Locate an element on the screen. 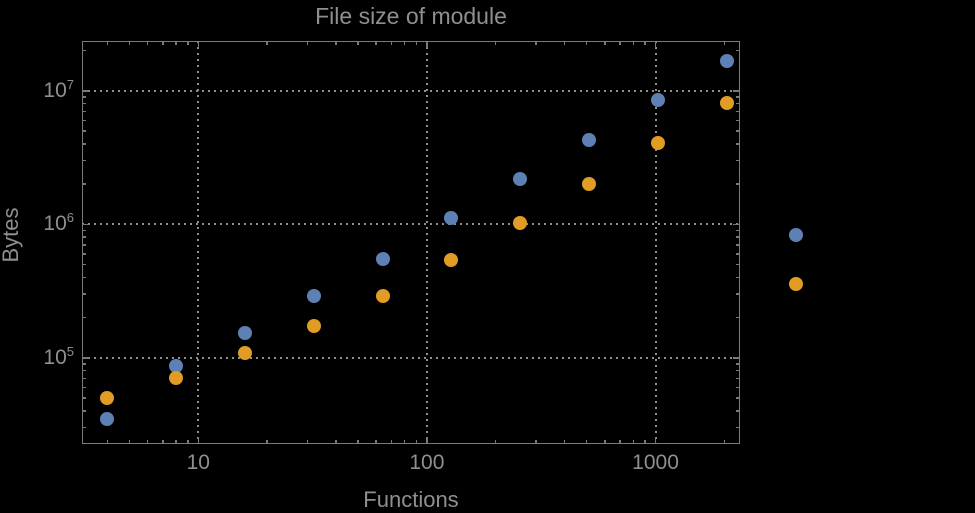 The width and height of the screenshot is (975, 513). x-axis-label: Functions is located at coordinates (411, 499).